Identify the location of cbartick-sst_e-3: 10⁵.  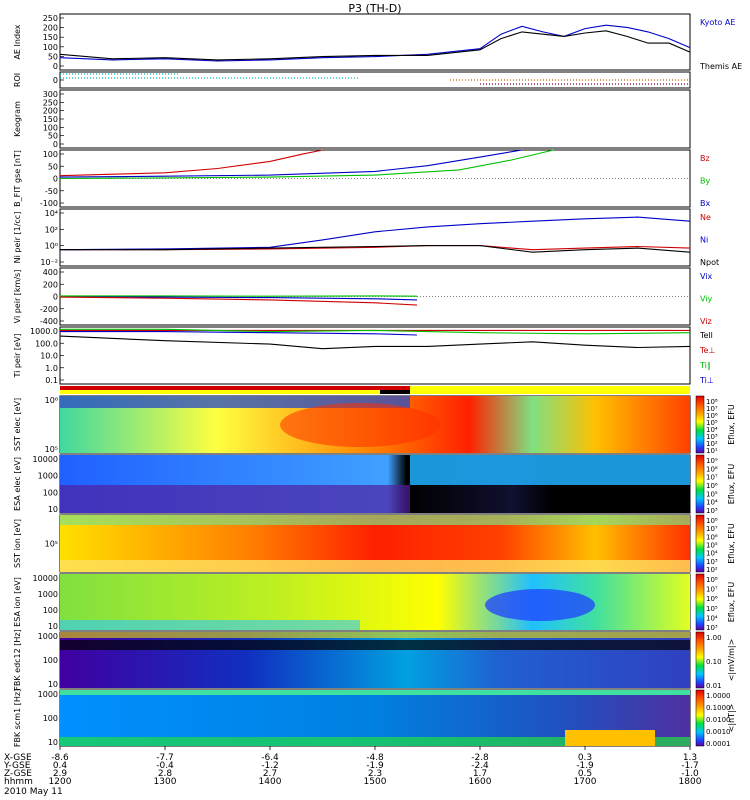
(712, 423).